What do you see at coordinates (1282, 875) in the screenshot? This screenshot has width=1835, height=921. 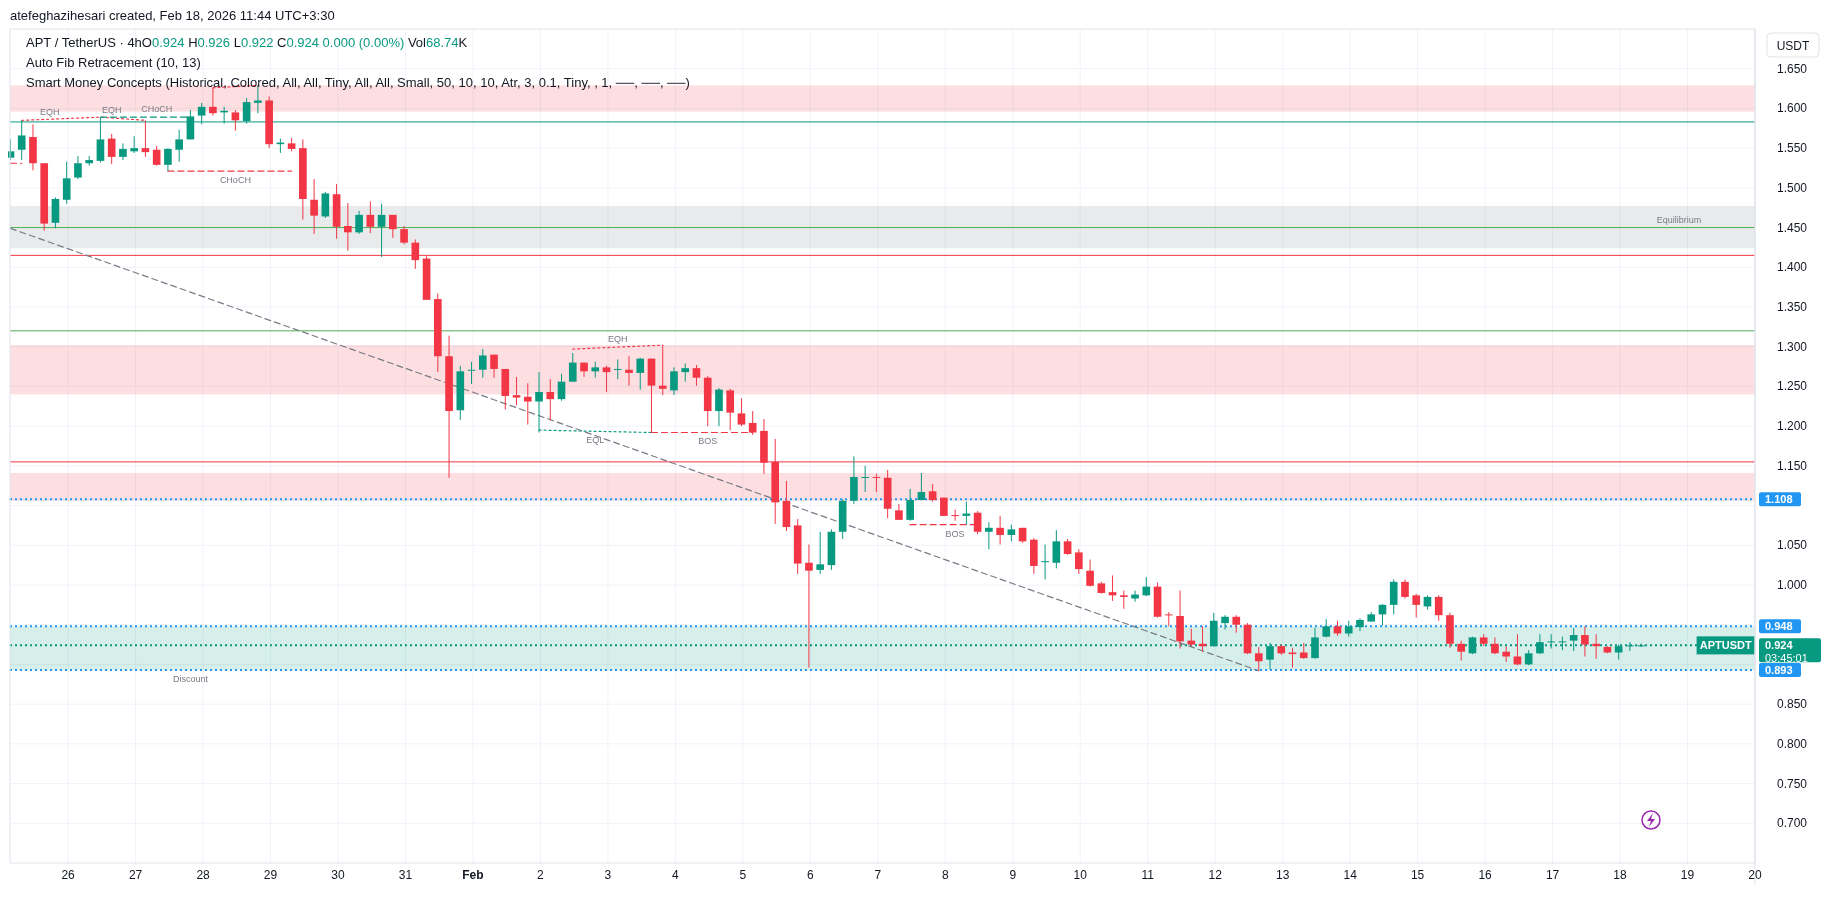 I see `x-tick-label: 13` at bounding box center [1282, 875].